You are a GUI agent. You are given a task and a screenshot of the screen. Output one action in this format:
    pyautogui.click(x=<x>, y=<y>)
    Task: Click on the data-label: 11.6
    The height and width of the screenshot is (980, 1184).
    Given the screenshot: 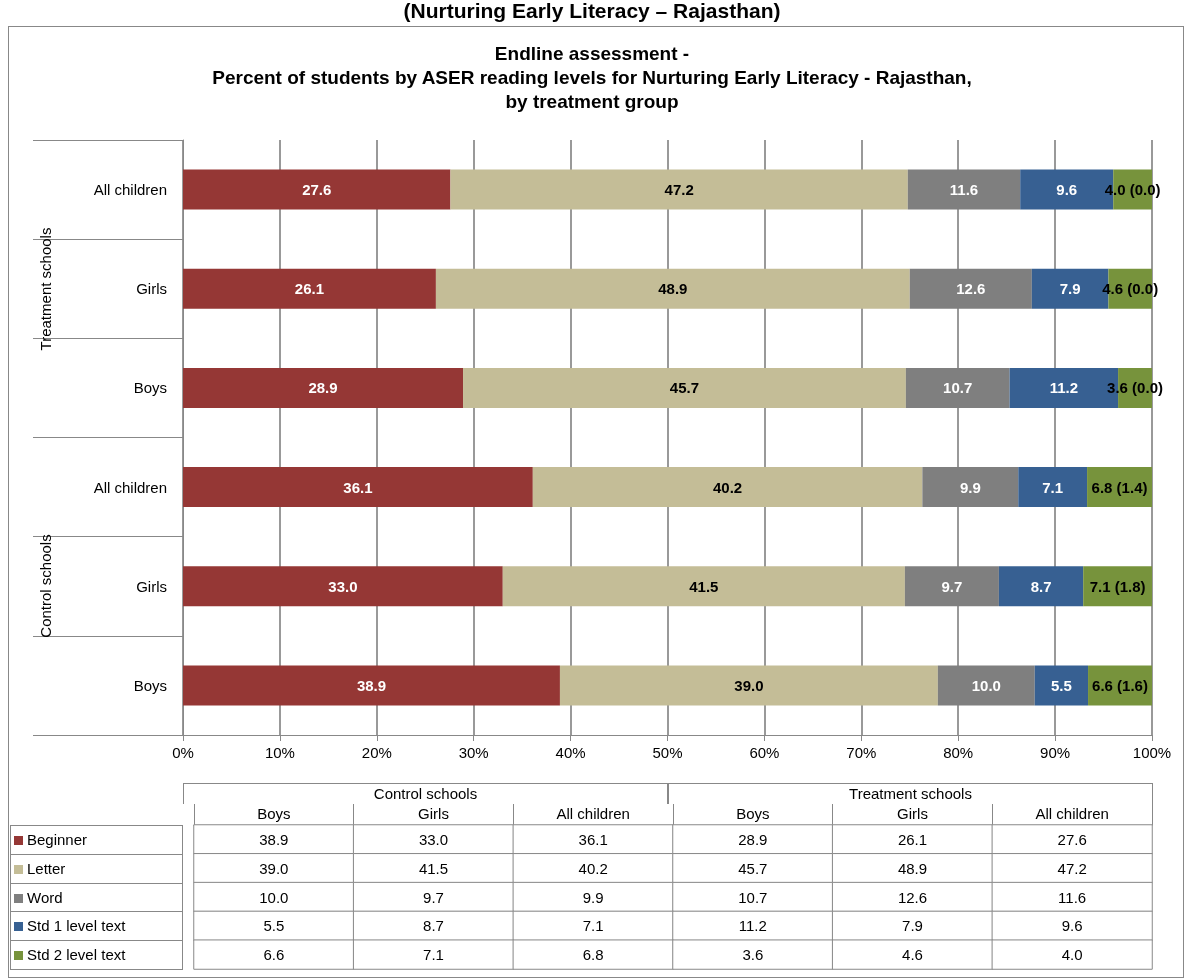 What is the action you would take?
    pyautogui.click(x=964, y=190)
    